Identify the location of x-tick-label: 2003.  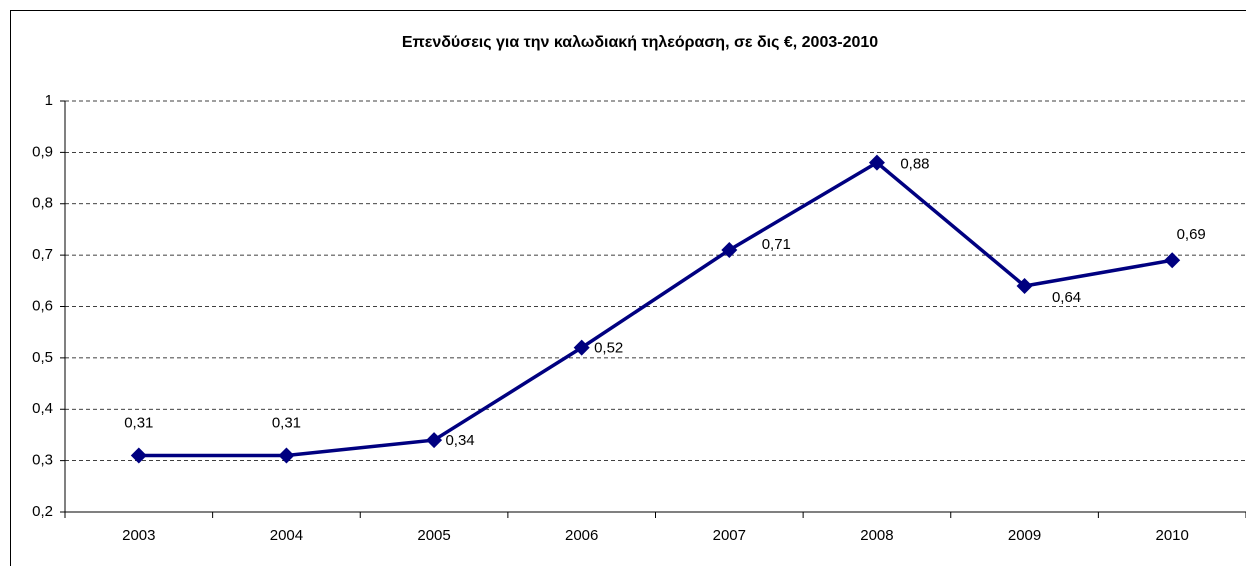
(138, 535).